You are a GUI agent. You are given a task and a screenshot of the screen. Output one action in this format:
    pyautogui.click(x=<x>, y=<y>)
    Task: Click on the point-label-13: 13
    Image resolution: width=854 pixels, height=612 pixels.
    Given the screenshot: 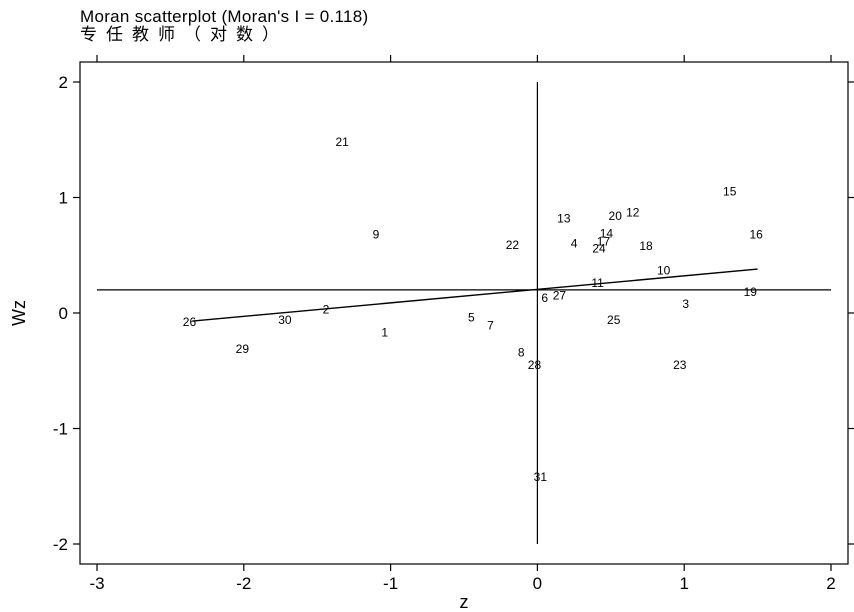 What is the action you would take?
    pyautogui.click(x=564, y=218)
    